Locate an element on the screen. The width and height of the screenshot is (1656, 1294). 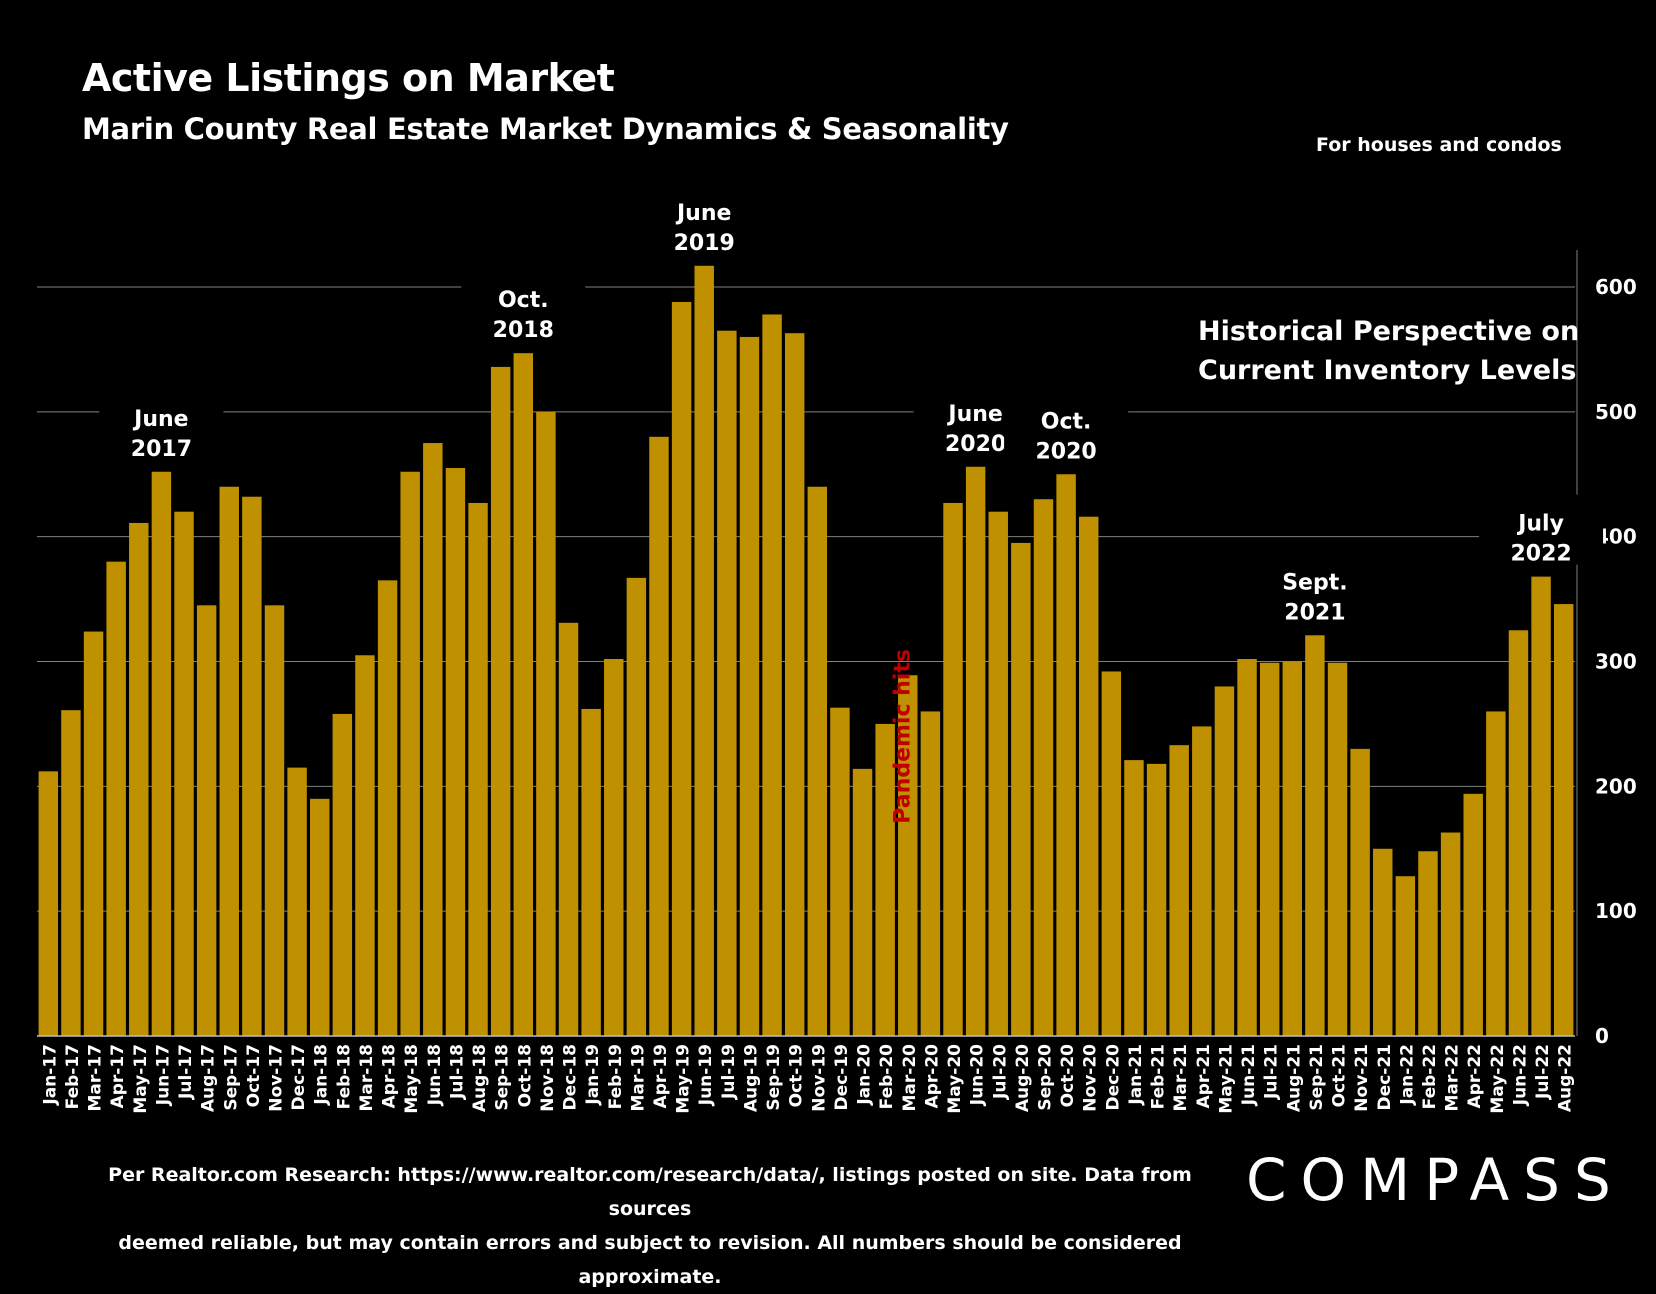
x-tick-label: Oct-19 is located at coordinates (797, 1075).